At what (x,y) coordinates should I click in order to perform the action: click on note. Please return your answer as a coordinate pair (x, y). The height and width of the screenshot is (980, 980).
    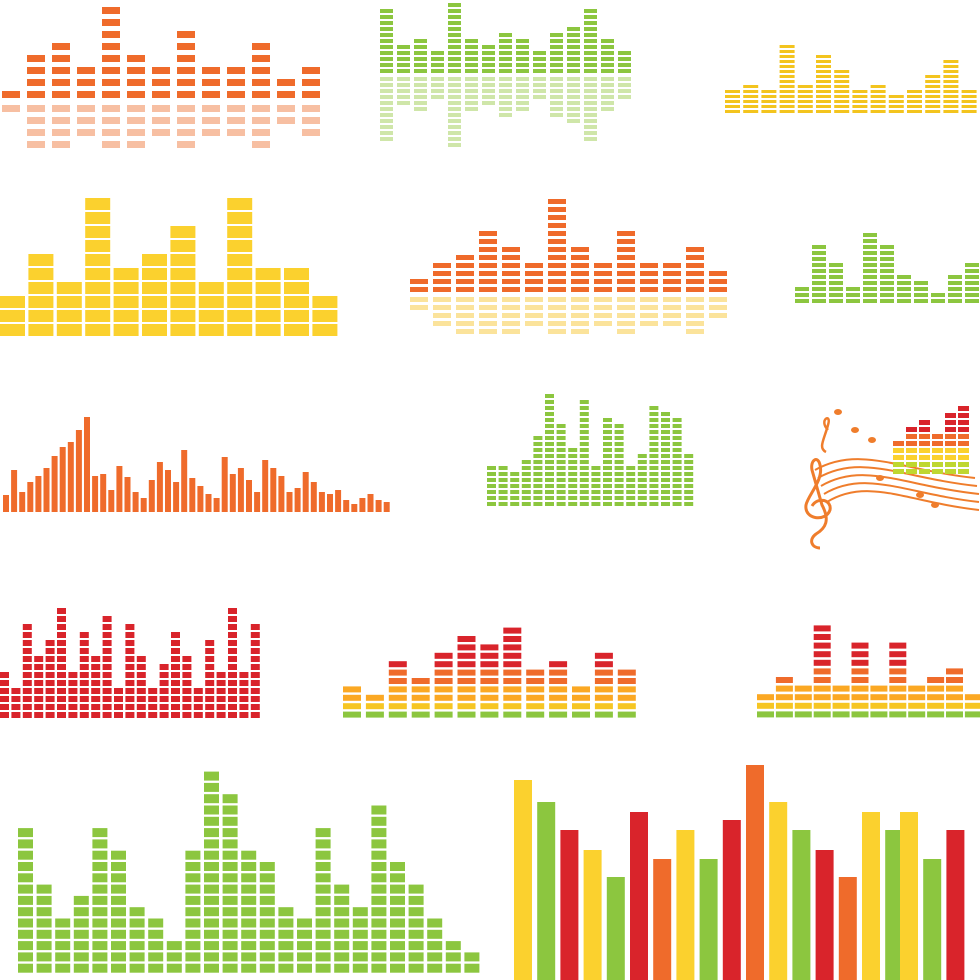
    Looking at the image, I should click on (935, 505).